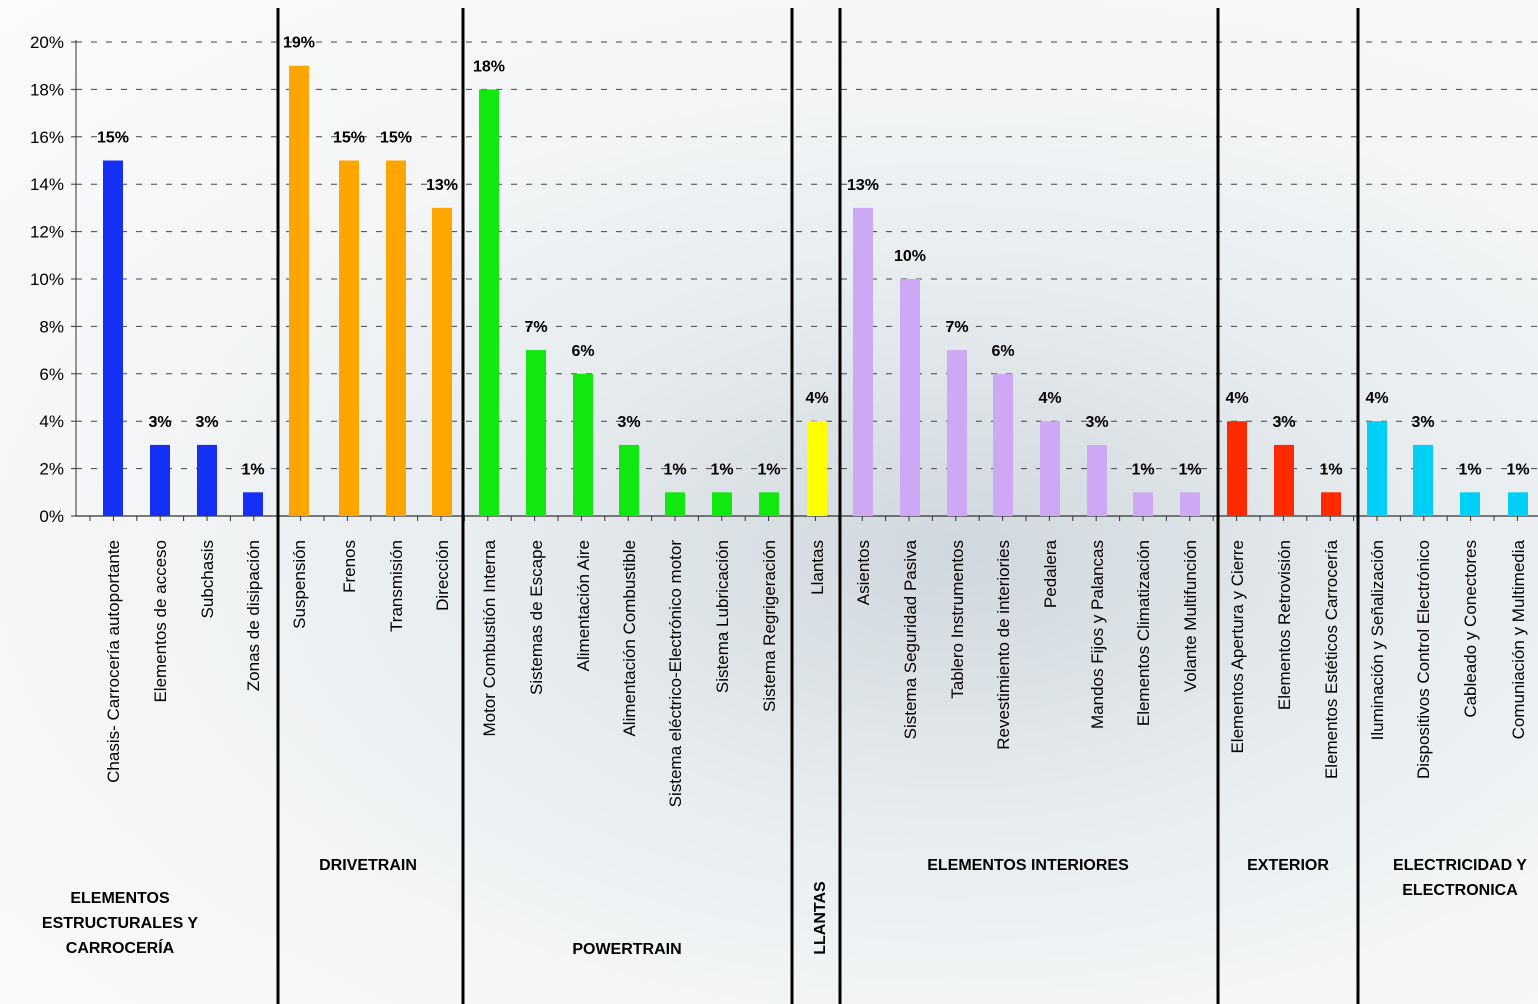 The height and width of the screenshot is (1004, 1538). What do you see at coordinates (1028, 865) in the screenshot?
I see `group-label: ELEMENTOS INTERIORES` at bounding box center [1028, 865].